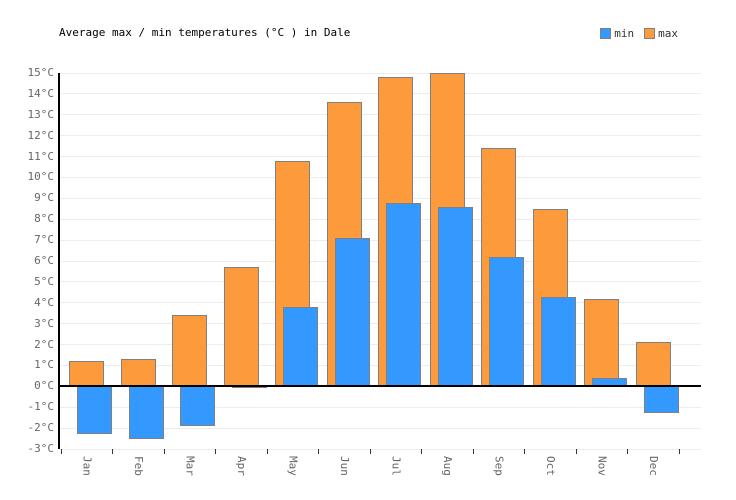 The image size is (736, 500). I want to click on bar-min-oct, so click(558, 341).